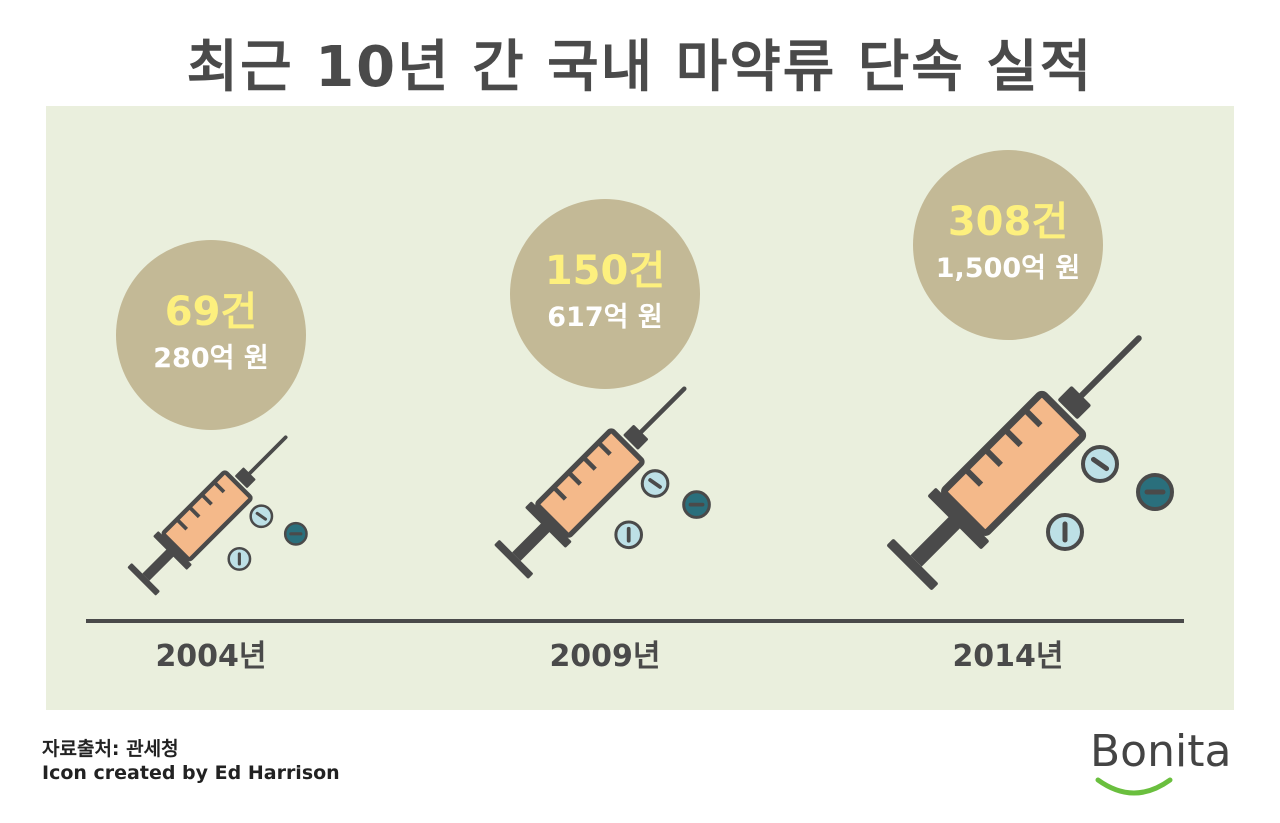  I want to click on logo-text: Bonita, so click(1161, 751).